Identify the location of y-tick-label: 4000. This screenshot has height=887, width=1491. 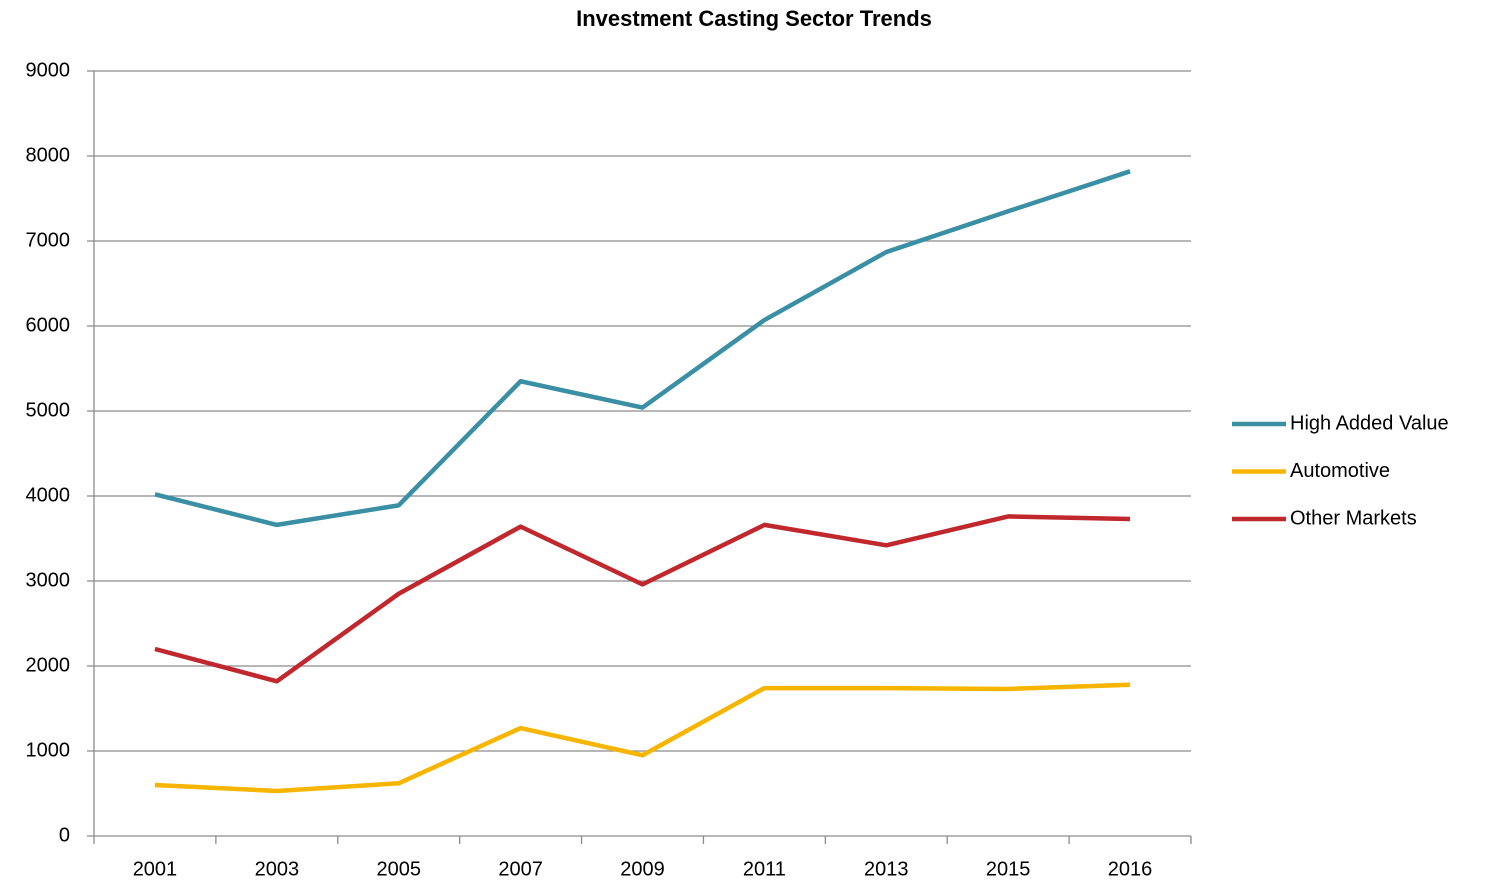
(48, 495).